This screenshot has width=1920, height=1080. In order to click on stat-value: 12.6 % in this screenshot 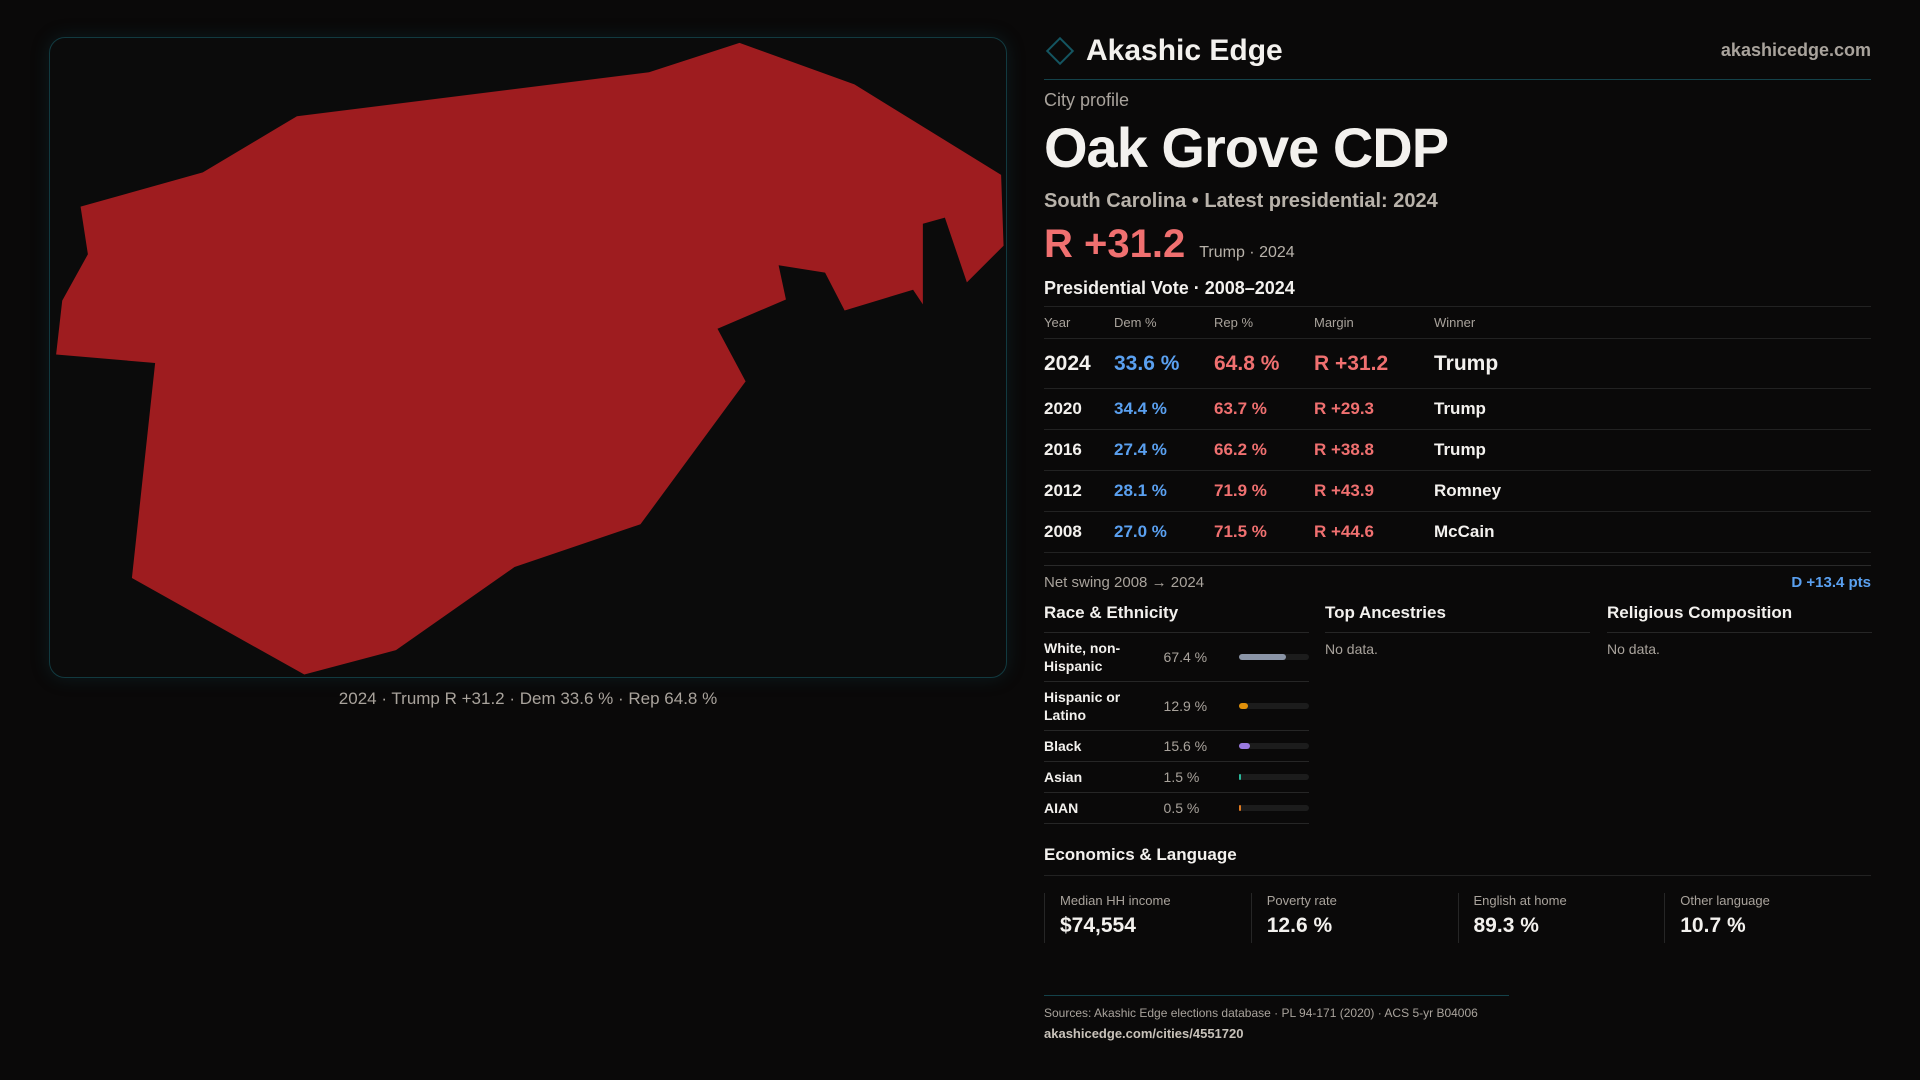, I will do `click(1299, 925)`.